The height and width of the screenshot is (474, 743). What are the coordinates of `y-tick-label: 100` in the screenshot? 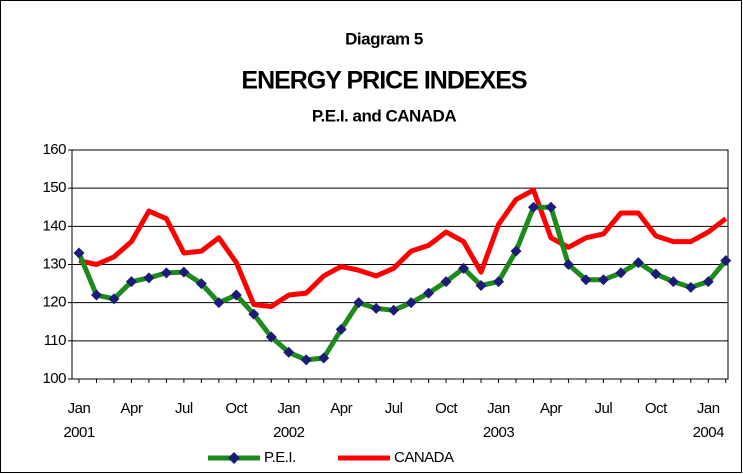 It's located at (54, 378).